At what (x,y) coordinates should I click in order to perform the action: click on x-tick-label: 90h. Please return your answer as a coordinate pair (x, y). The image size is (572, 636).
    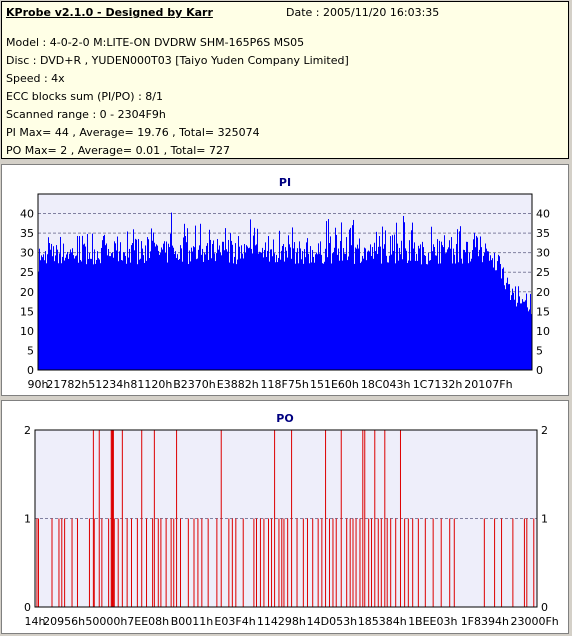
    Looking at the image, I should click on (38, 384).